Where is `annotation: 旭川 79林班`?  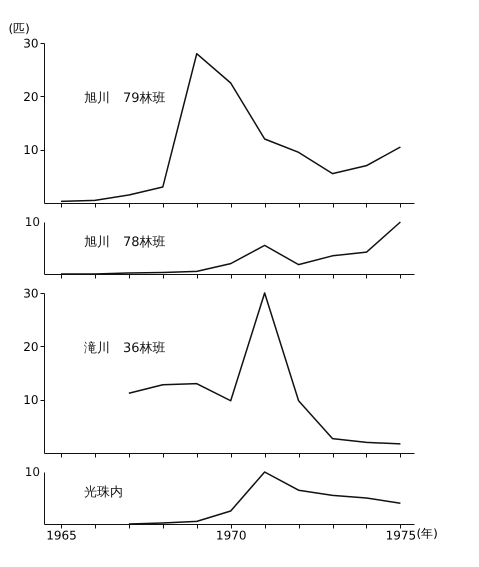 annotation: 旭川 79林班 is located at coordinates (125, 98).